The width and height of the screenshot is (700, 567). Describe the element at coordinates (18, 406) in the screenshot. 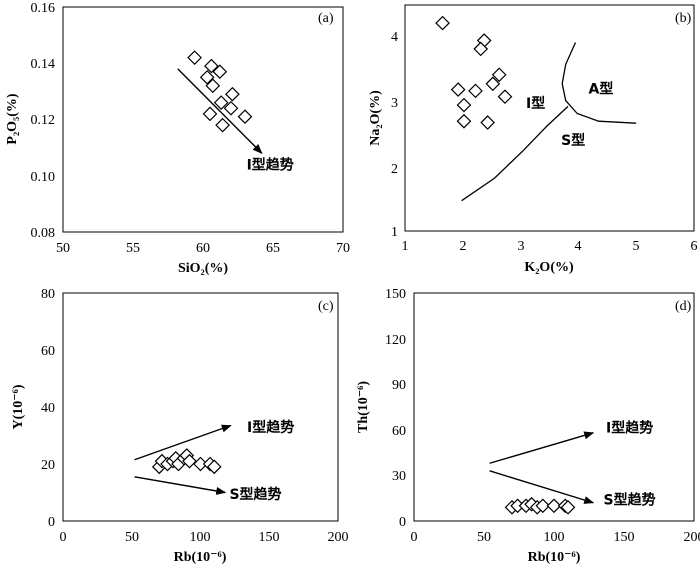

I see `y-axis-label: Y(10⁻⁶)` at that location.